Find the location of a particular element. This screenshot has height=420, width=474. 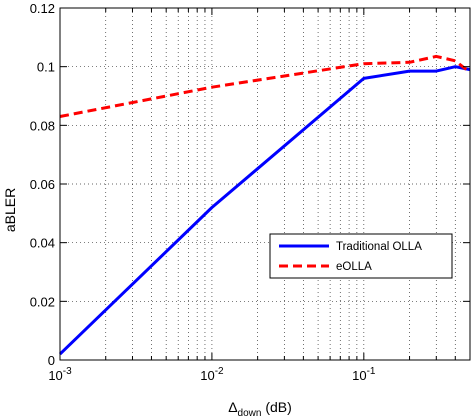

y-tick-label: 0.02 is located at coordinates (42, 301).